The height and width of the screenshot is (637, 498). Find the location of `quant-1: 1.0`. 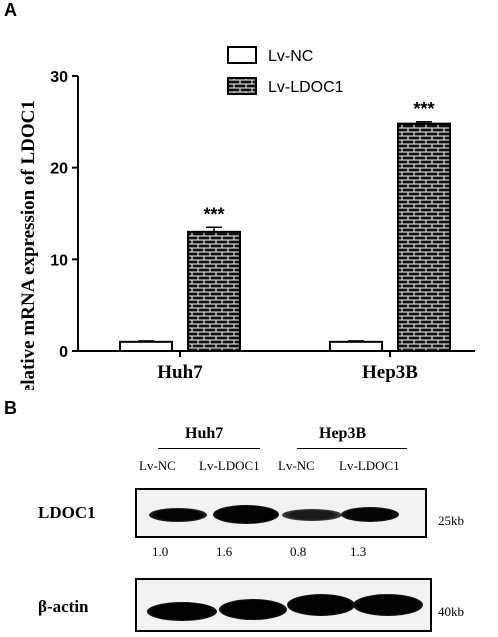

quant-1: 1.0 is located at coordinates (160, 551).